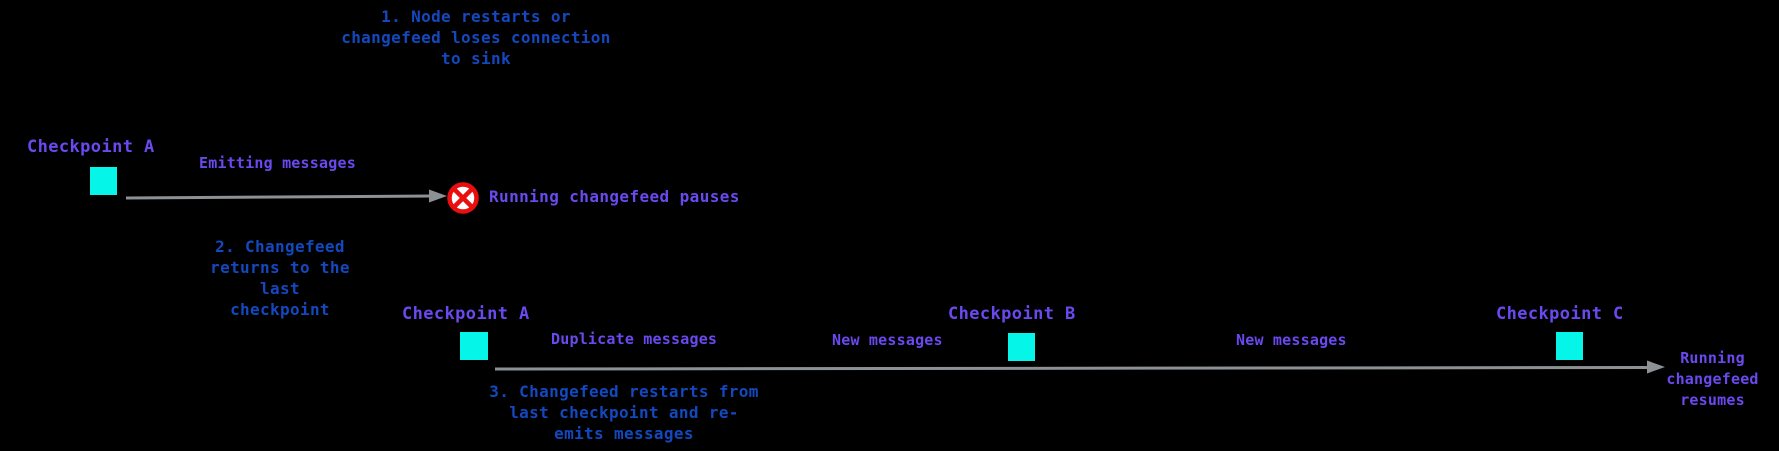 The height and width of the screenshot is (451, 1779). I want to click on checkpoint-b-label: Checkpoint B, so click(1012, 314).